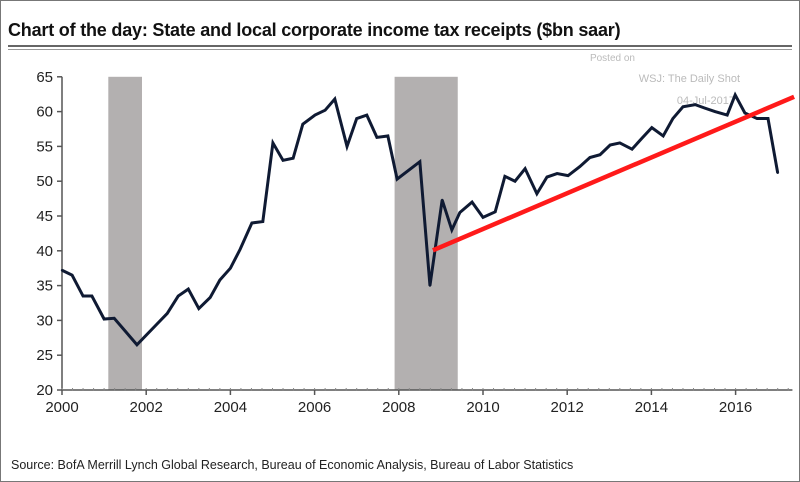 Image resolution: width=800 pixels, height=482 pixels. What do you see at coordinates (314, 407) in the screenshot?
I see `x-tick-label: 2006` at bounding box center [314, 407].